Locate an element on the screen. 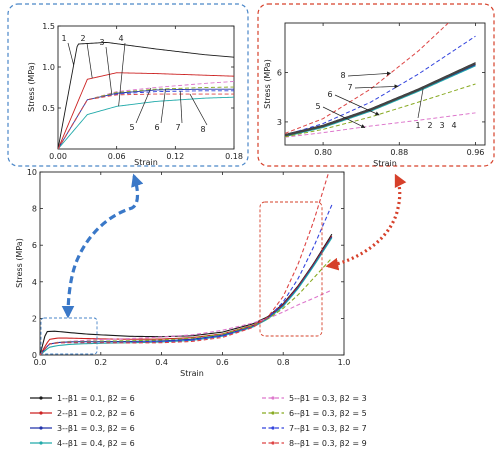 The width and height of the screenshot is (500, 458). right-inset-label-5: 5 is located at coordinates (317, 106).